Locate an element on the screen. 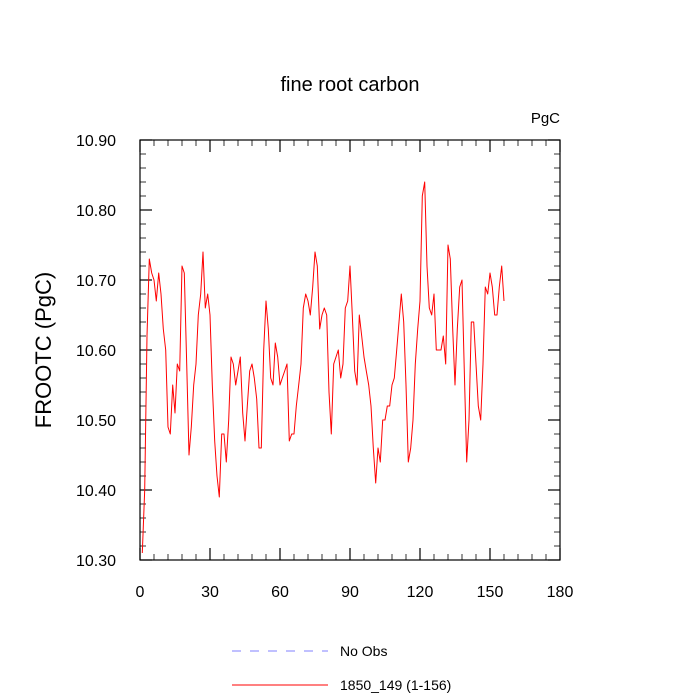  y-tick-label: 10.90 is located at coordinates (96, 141).